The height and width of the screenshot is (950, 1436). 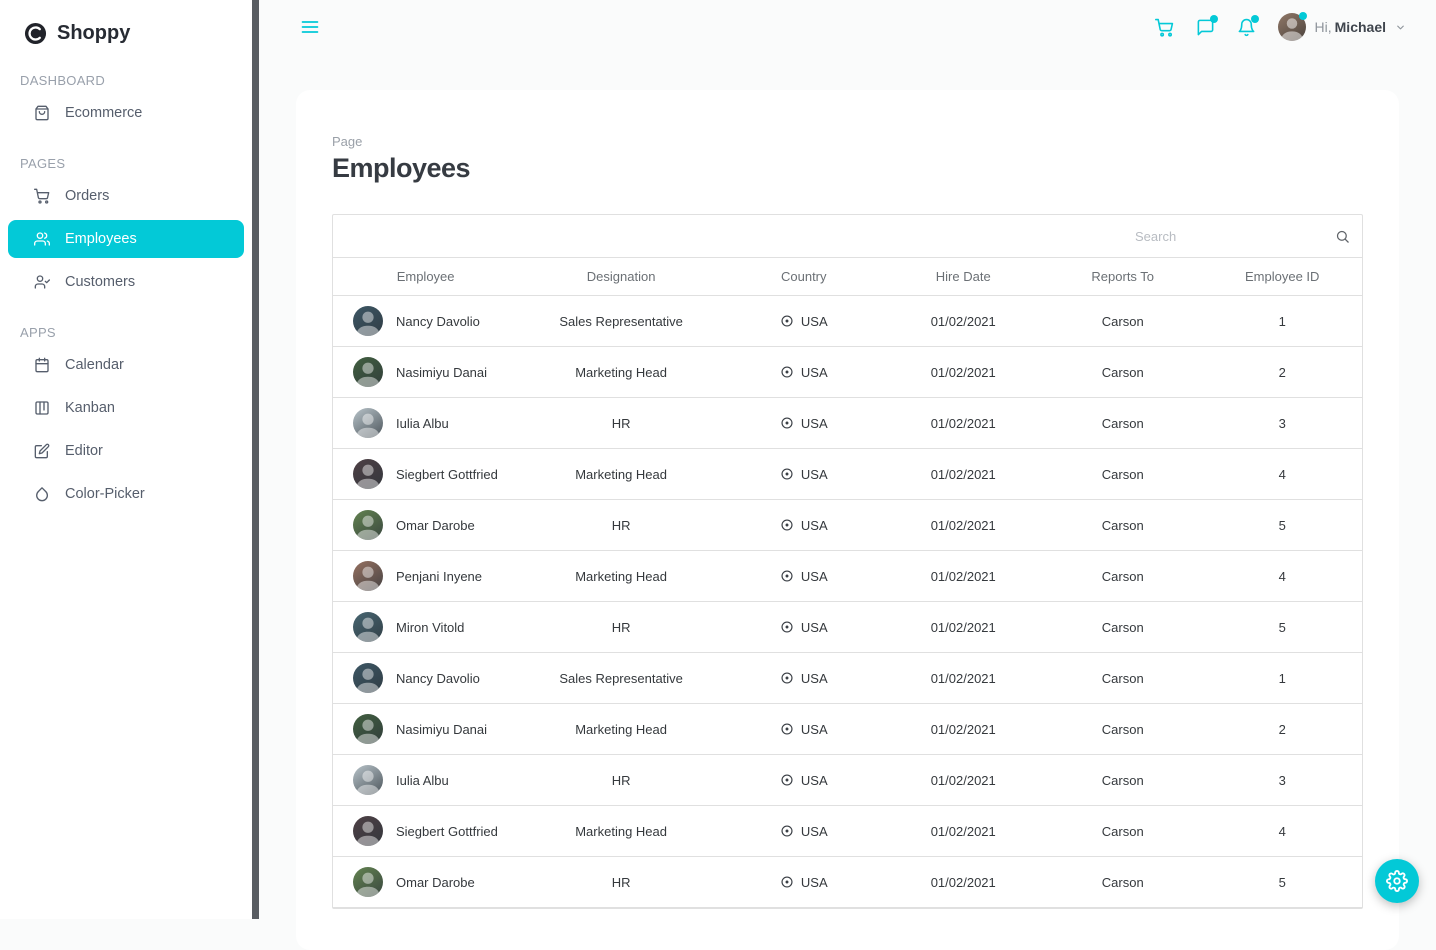 I want to click on sidebar-item-employees: Employees, so click(x=126, y=239).